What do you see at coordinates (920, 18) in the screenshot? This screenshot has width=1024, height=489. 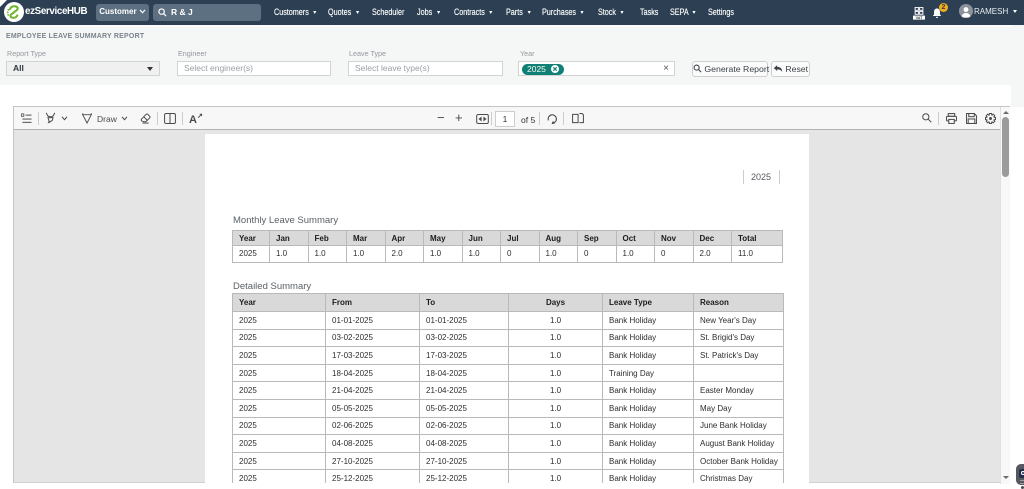 I see `svg-text: VAT` at bounding box center [920, 18].